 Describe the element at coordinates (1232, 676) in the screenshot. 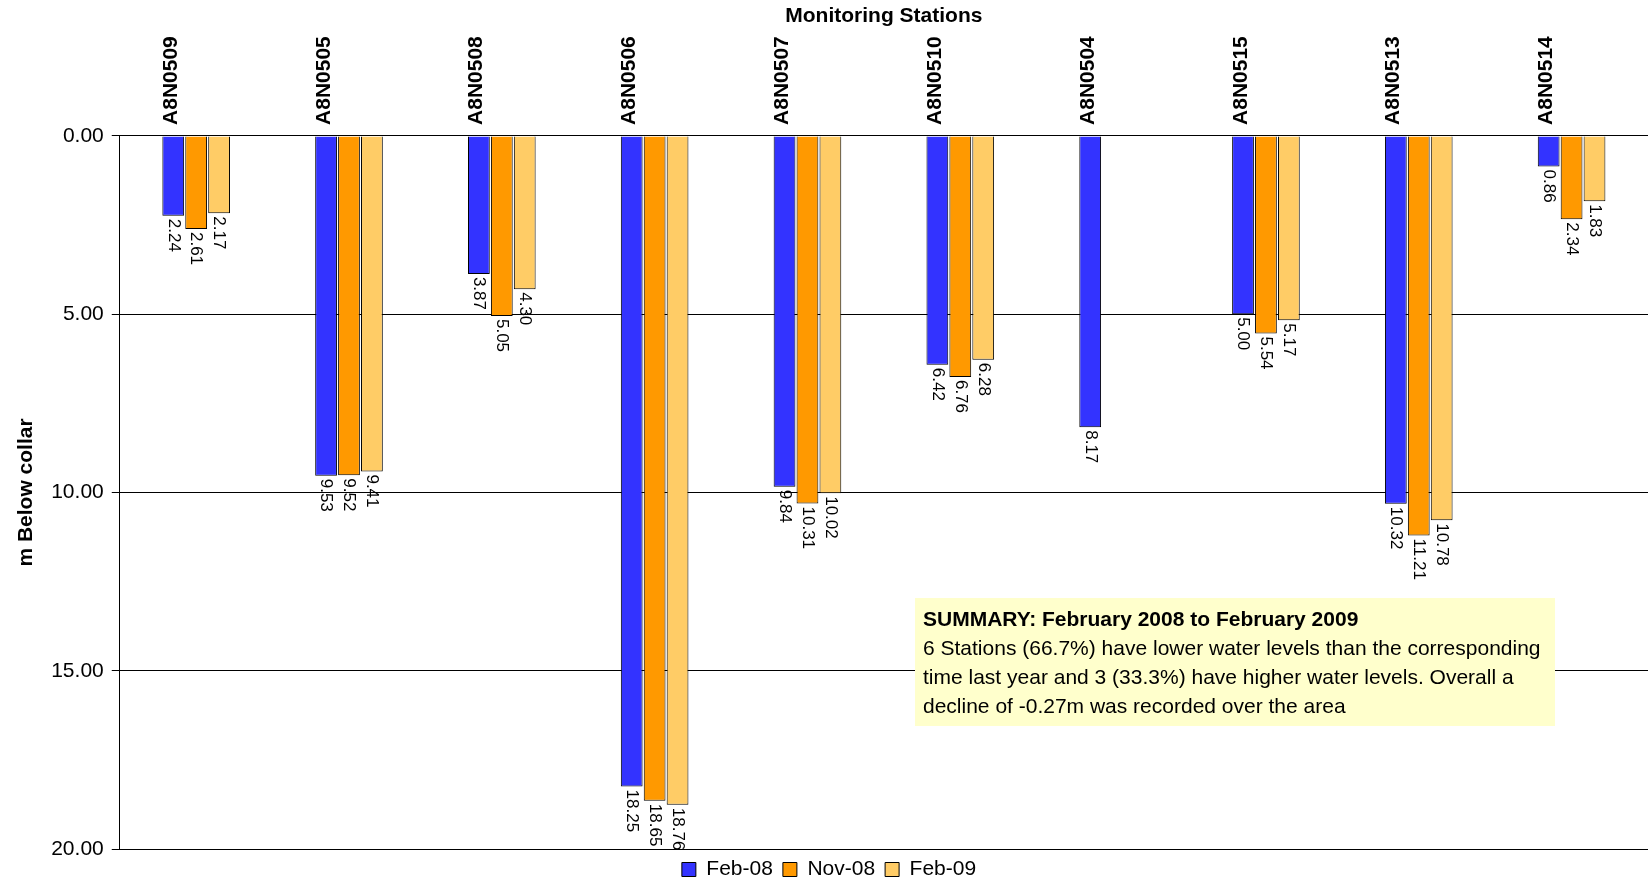

I see `annotation: 6 Stations (66.7%) have lower water levels than the corresponding time last year and 3 (33.3%) have higher water levels. Overall a decline of -0.27m was recorded over the area` at that location.